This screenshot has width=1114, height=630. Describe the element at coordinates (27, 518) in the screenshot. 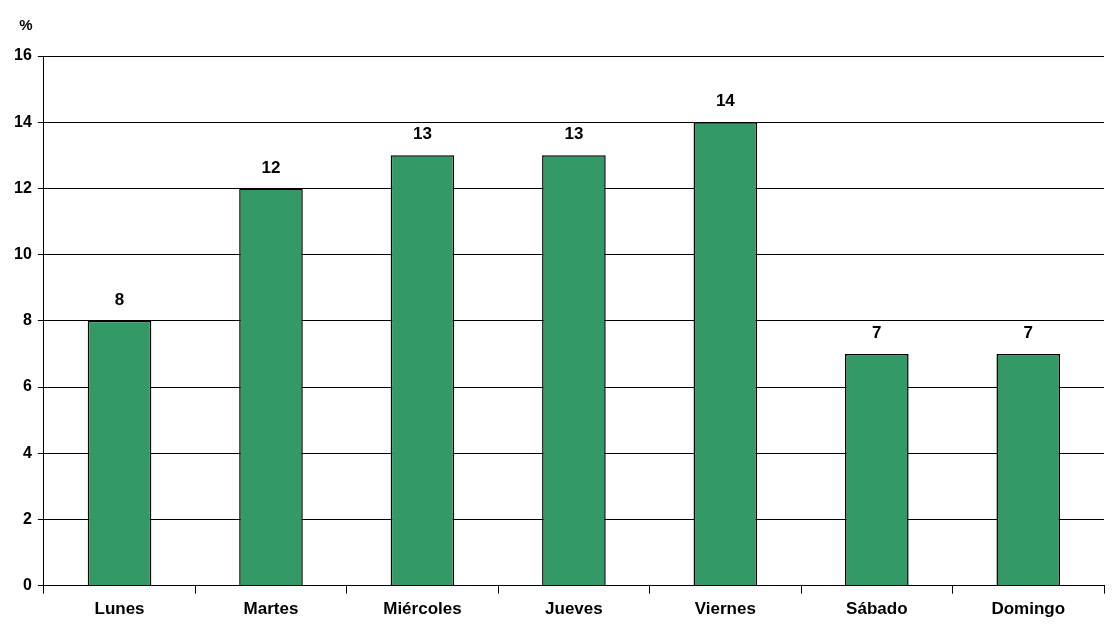

I see `y-tick-label: 2` at that location.